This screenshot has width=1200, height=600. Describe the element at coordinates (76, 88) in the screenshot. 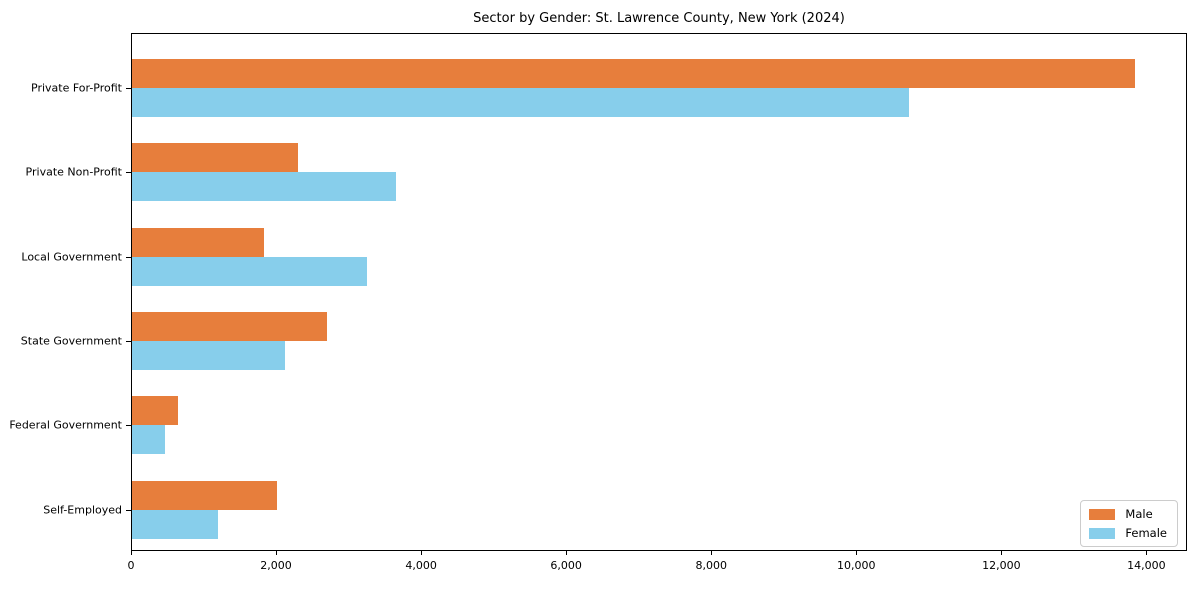

I see `y-tick-label: Private For-Profit` at that location.